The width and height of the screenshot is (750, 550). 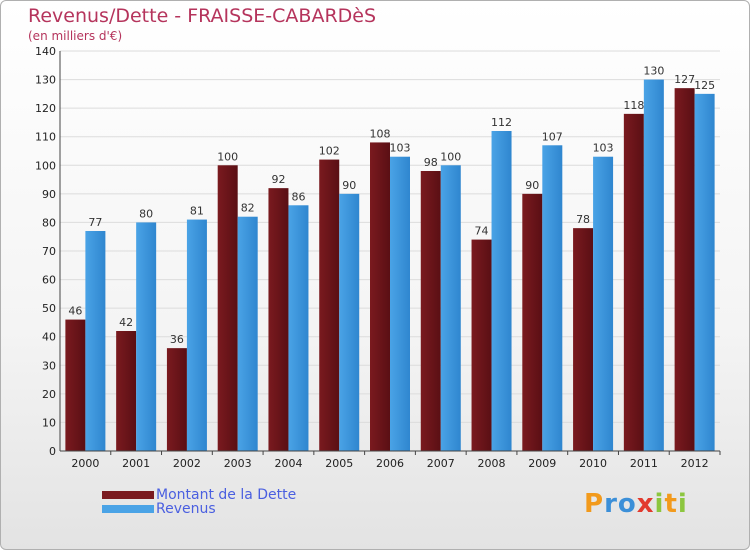 What do you see at coordinates (226, 495) in the screenshot?
I see `legend-label-dette: Montant de la Dette` at bounding box center [226, 495].